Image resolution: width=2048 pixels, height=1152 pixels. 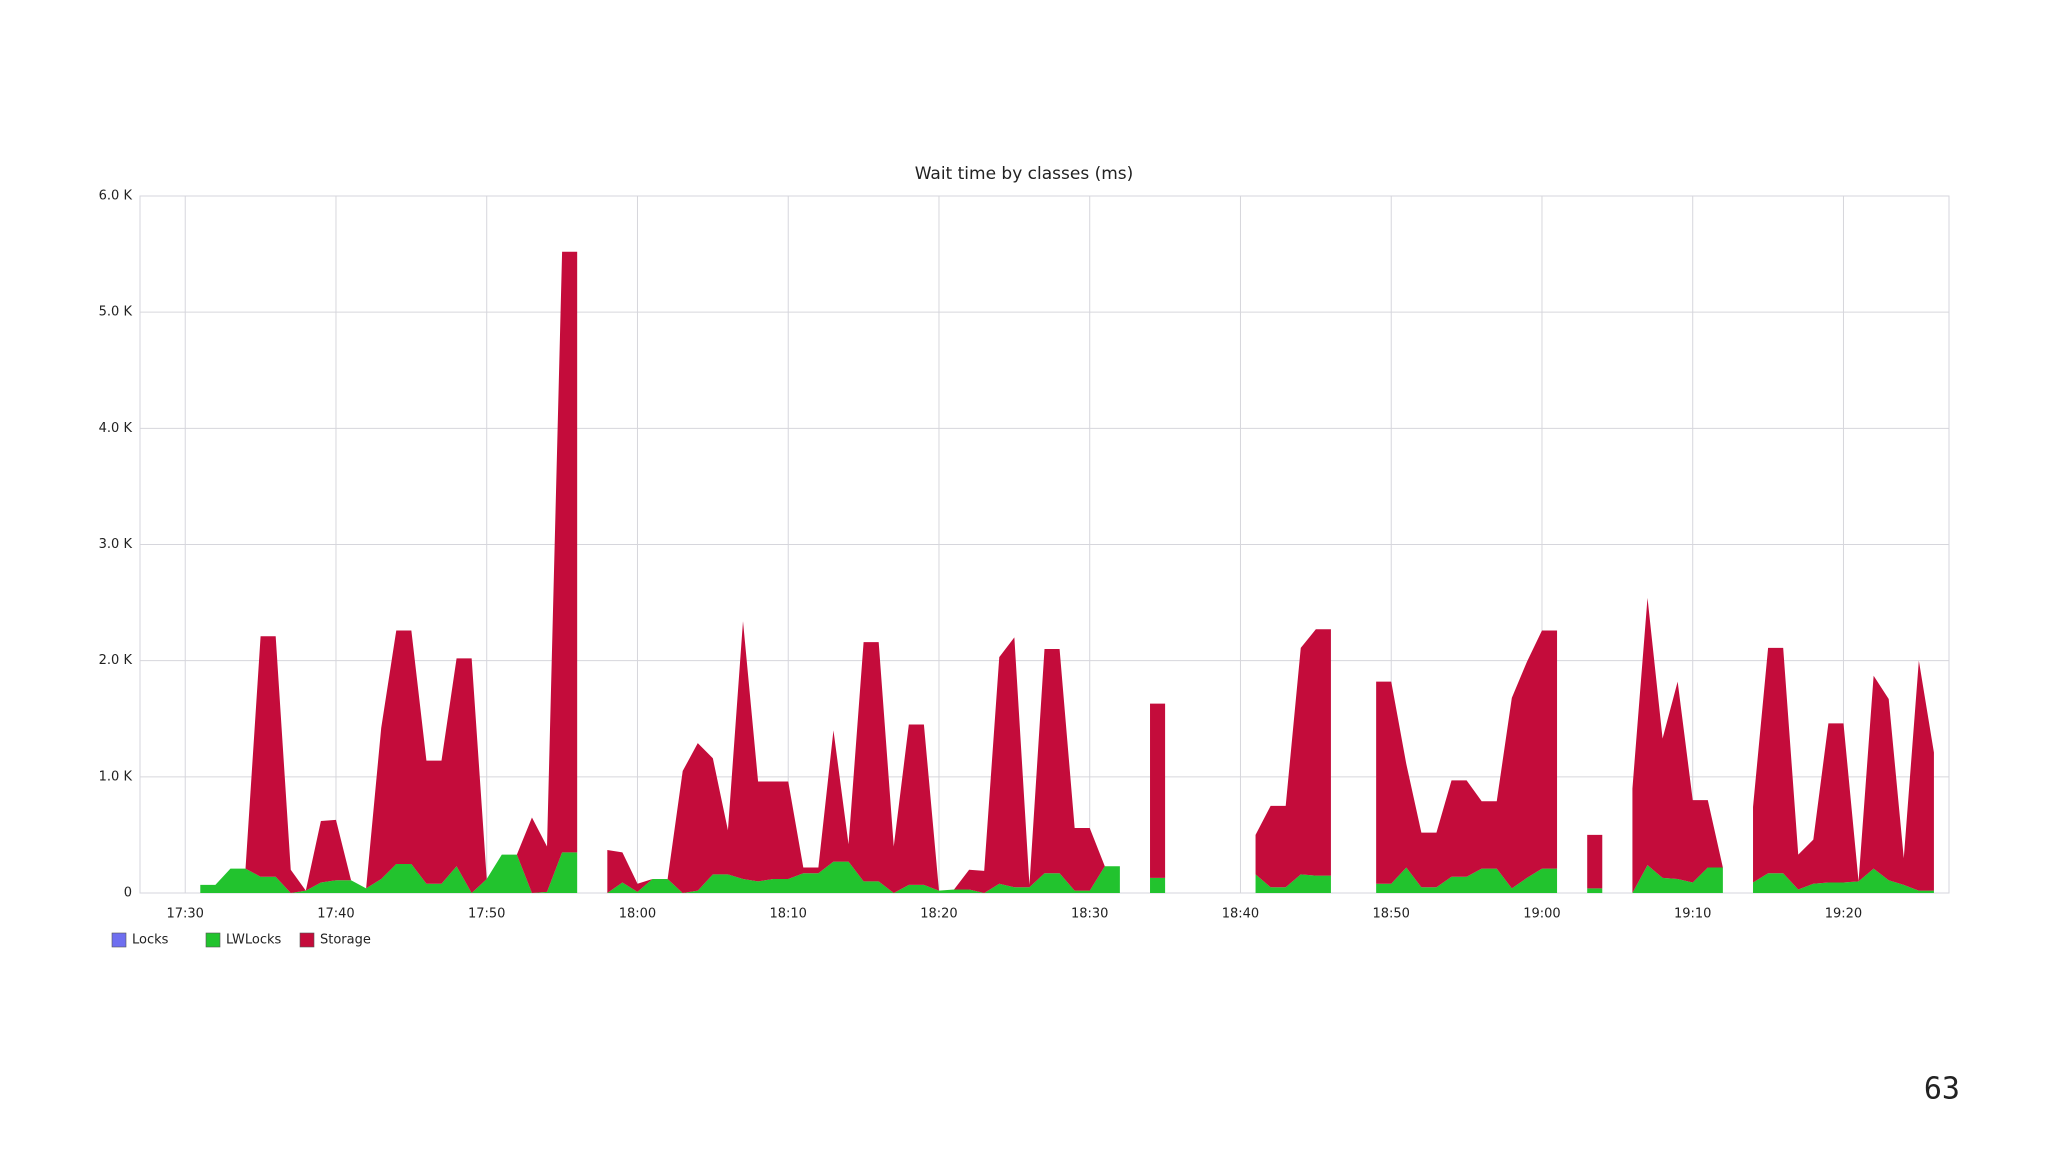 I want to click on x-tick-label: 19:00, so click(x=1541, y=914).